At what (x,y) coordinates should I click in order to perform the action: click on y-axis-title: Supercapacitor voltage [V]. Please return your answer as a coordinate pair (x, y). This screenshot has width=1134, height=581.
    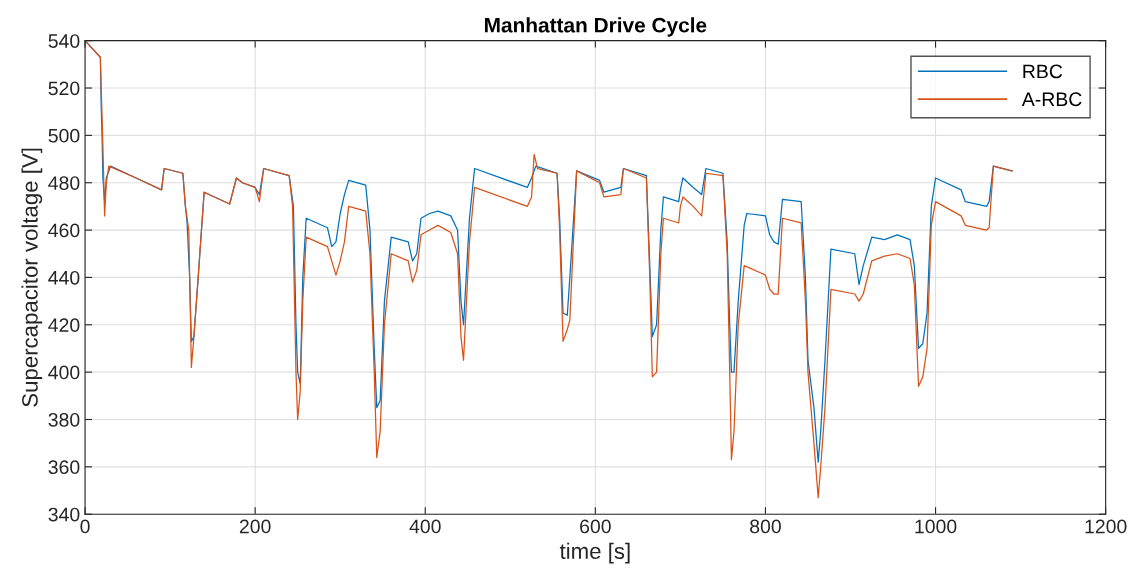
    Looking at the image, I should click on (32, 277).